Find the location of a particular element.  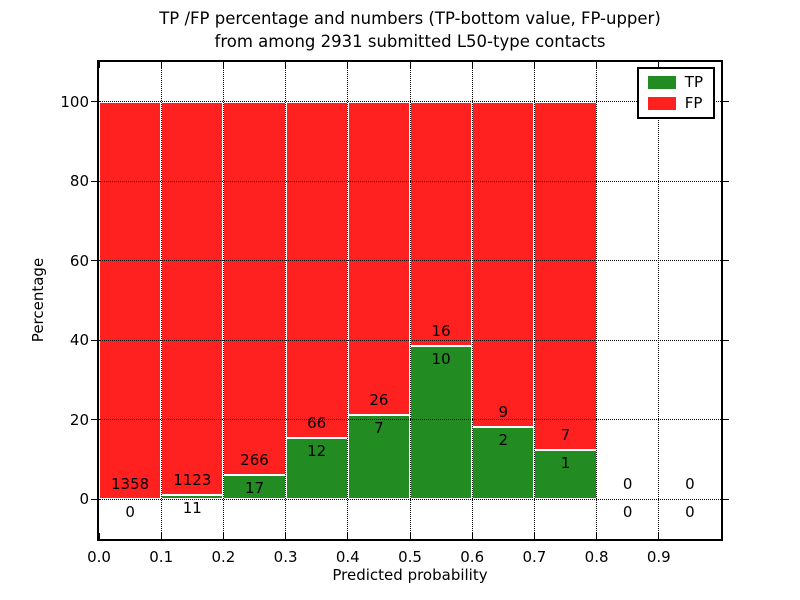

fp-count-label: 7 is located at coordinates (565, 434).